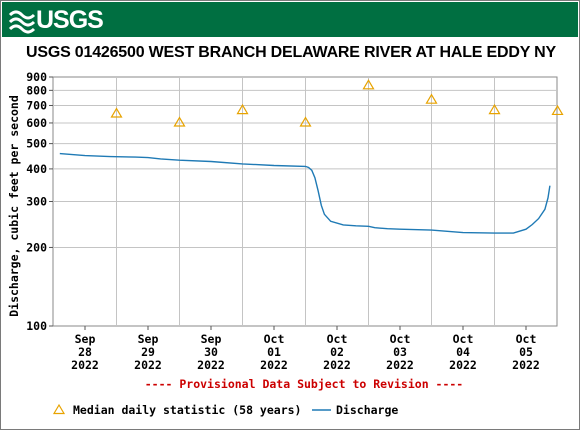 Image resolution: width=580 pixels, height=430 pixels. Describe the element at coordinates (36, 105) in the screenshot. I see `y-tick-label: 700` at that location.